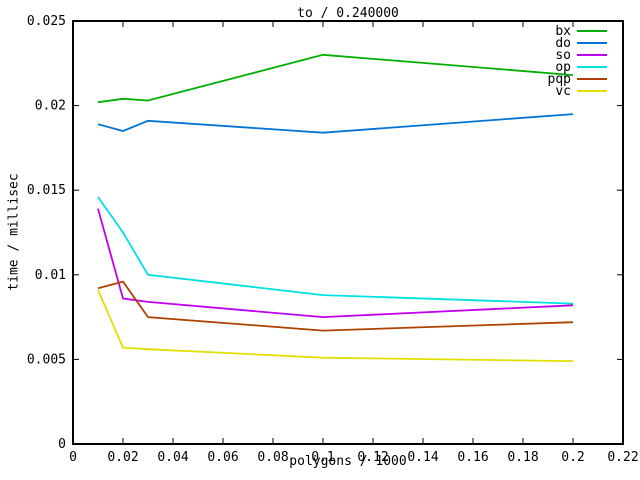 This screenshot has height=480, width=640. What do you see at coordinates (563, 91) in the screenshot?
I see `legend-label-vc: vc` at bounding box center [563, 91].